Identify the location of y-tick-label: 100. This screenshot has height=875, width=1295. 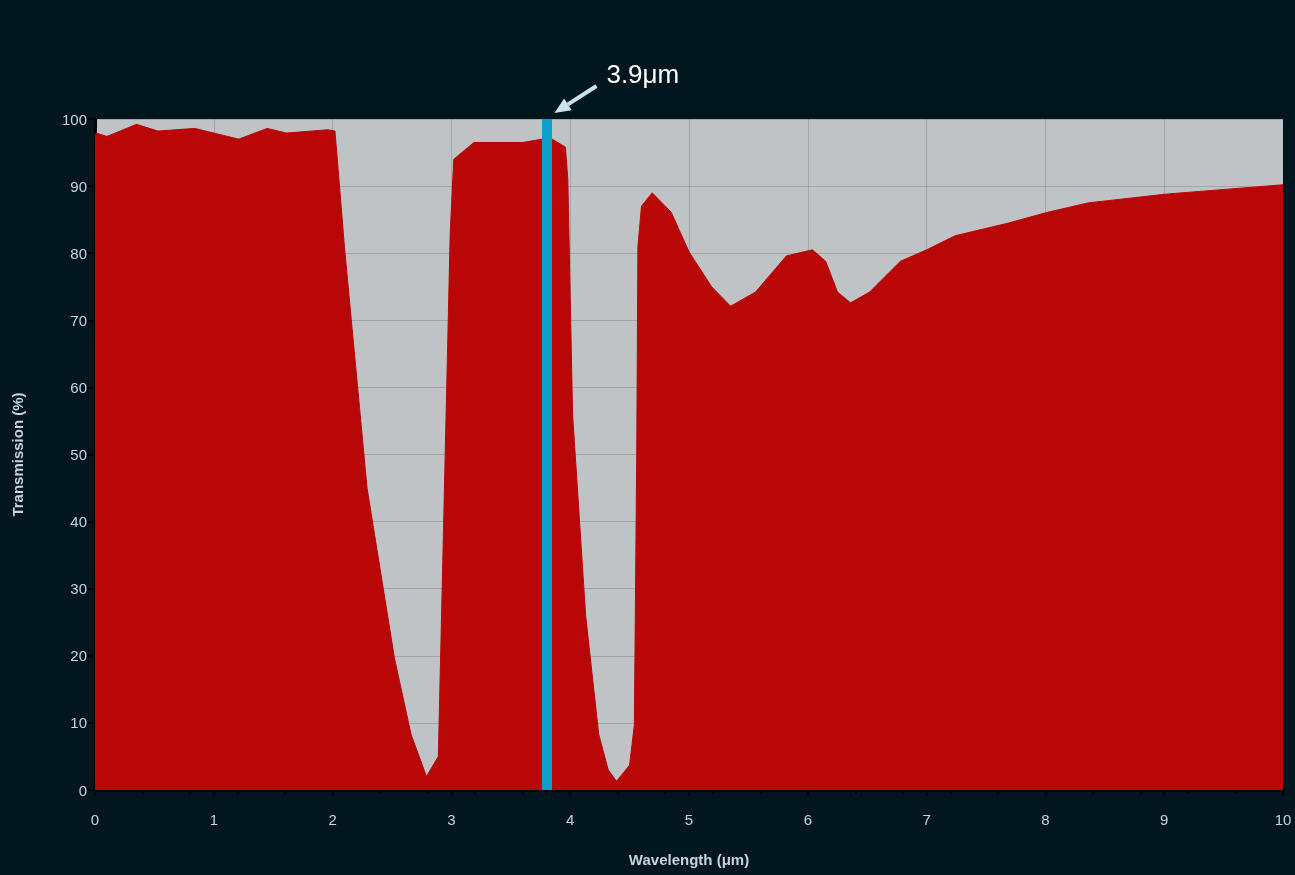
(74, 119).